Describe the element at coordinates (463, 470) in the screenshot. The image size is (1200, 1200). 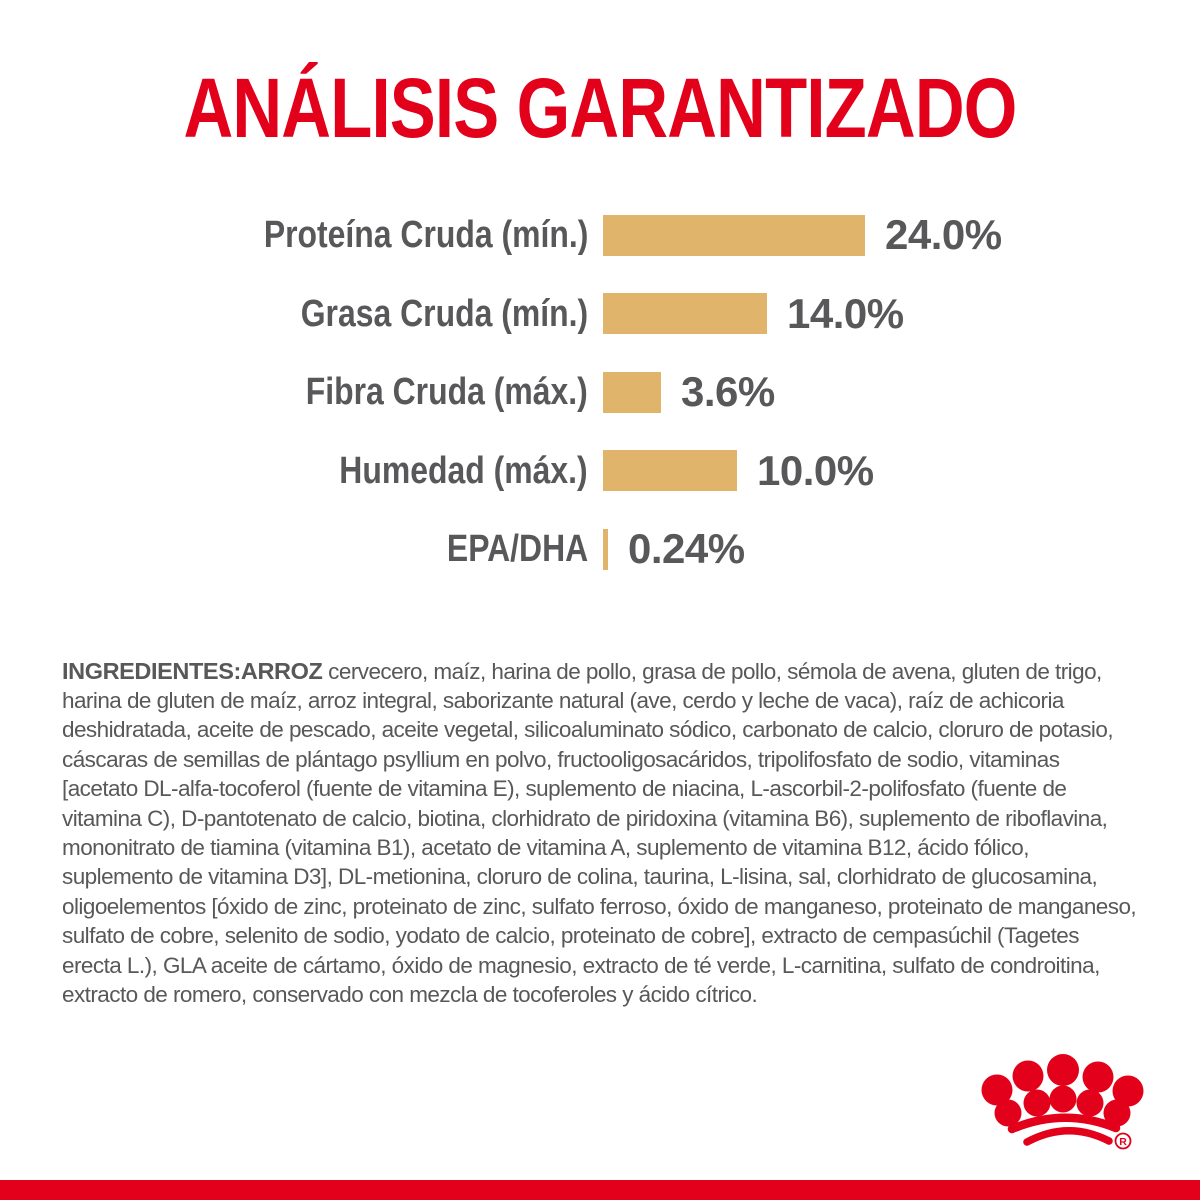
I see `analysis-label-text: Humedad (máx.)` at that location.